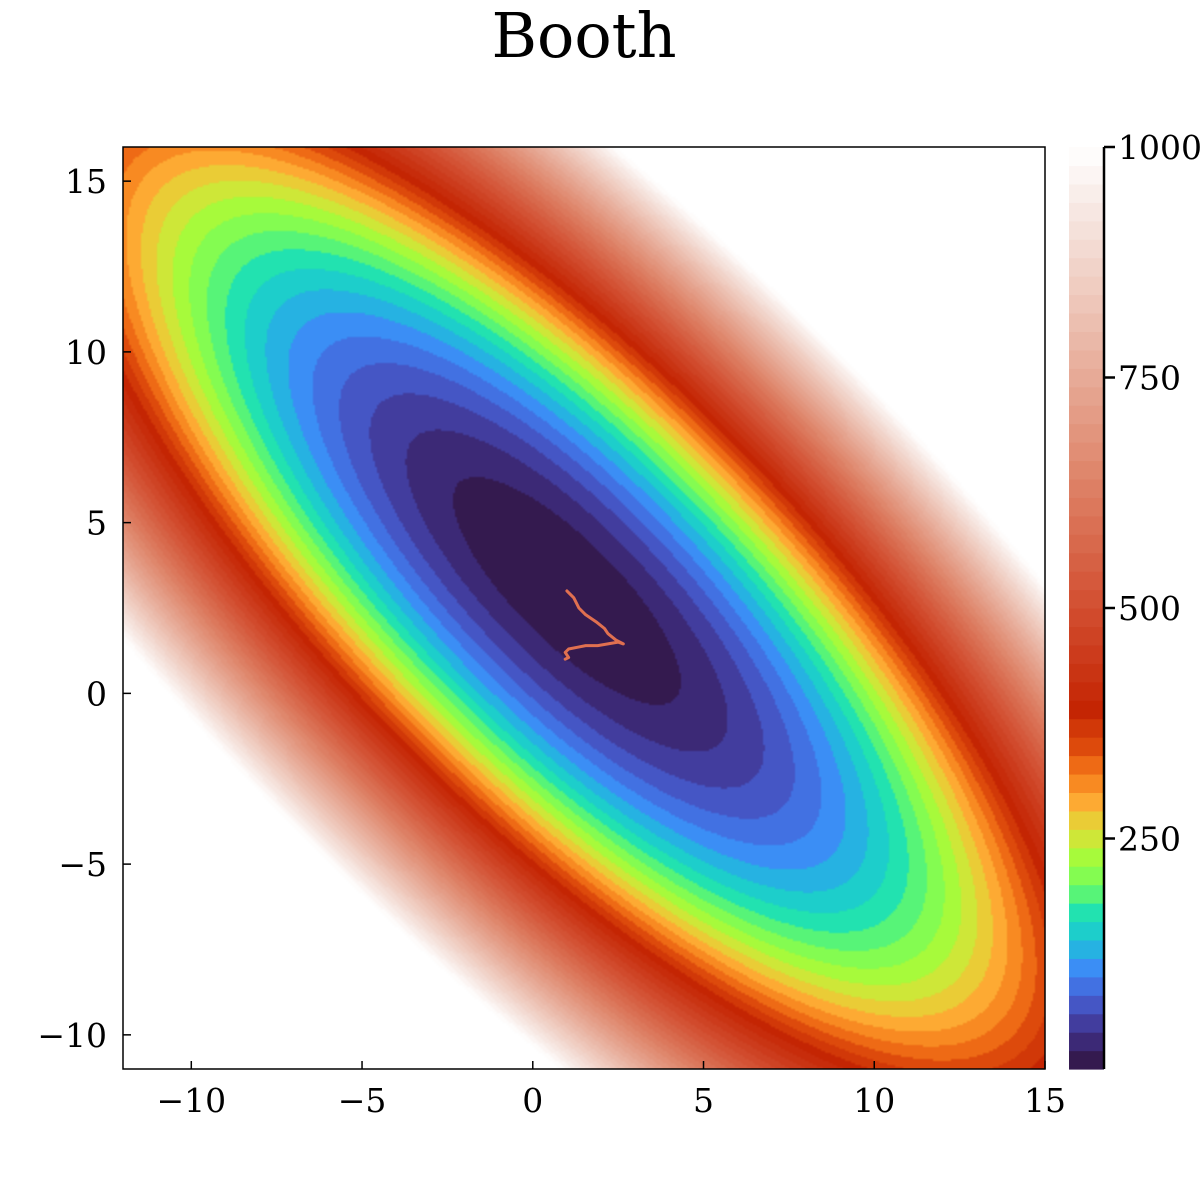  What do you see at coordinates (1152, 493) in the screenshot?
I see `colorbar-ticks: 250 500 750 1000` at bounding box center [1152, 493].